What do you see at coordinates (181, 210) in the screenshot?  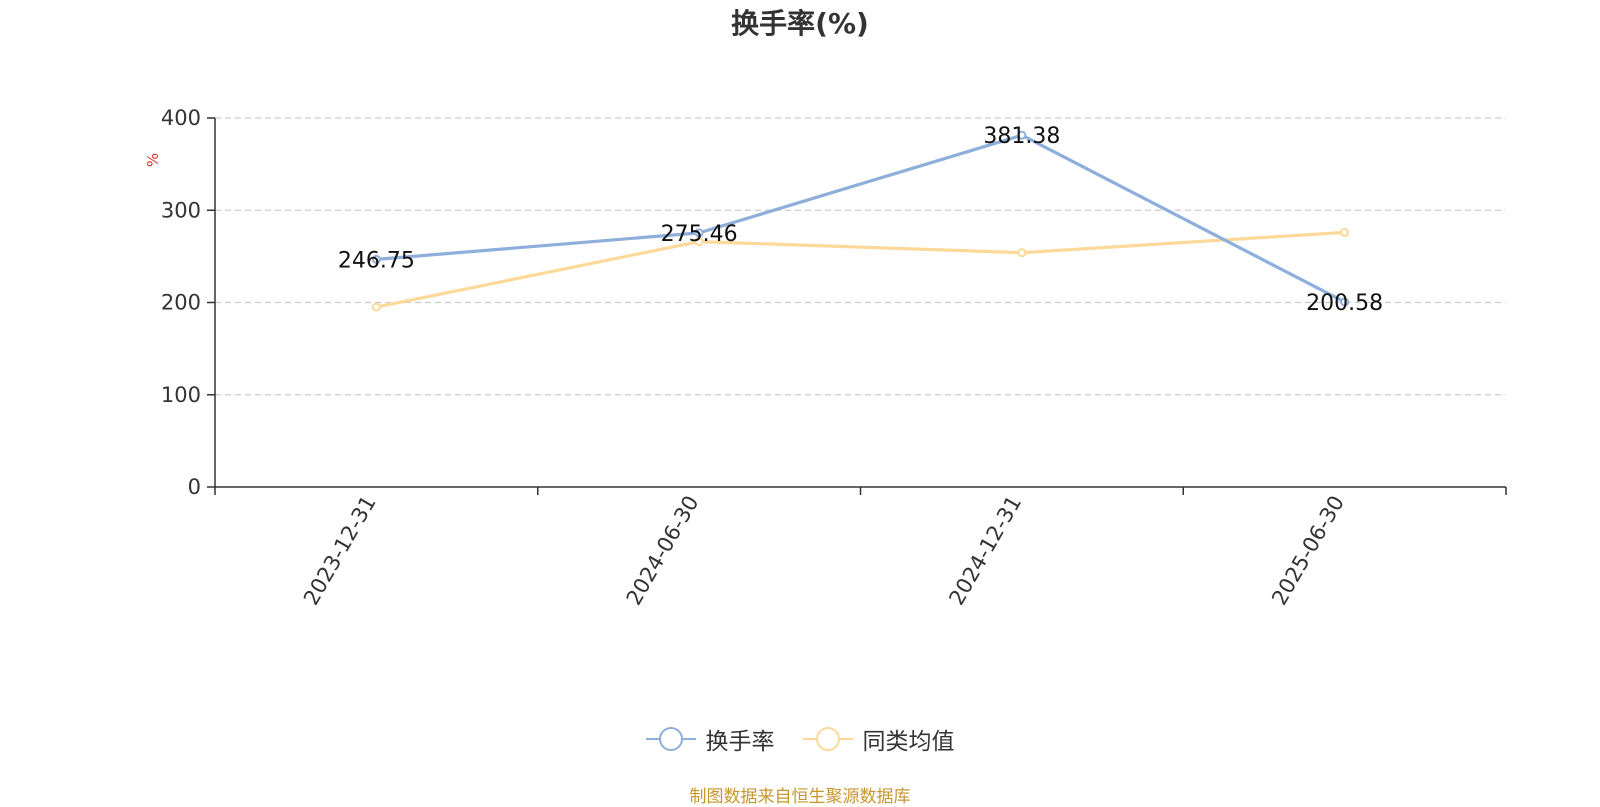 I see `y-tick-label: 300` at bounding box center [181, 210].